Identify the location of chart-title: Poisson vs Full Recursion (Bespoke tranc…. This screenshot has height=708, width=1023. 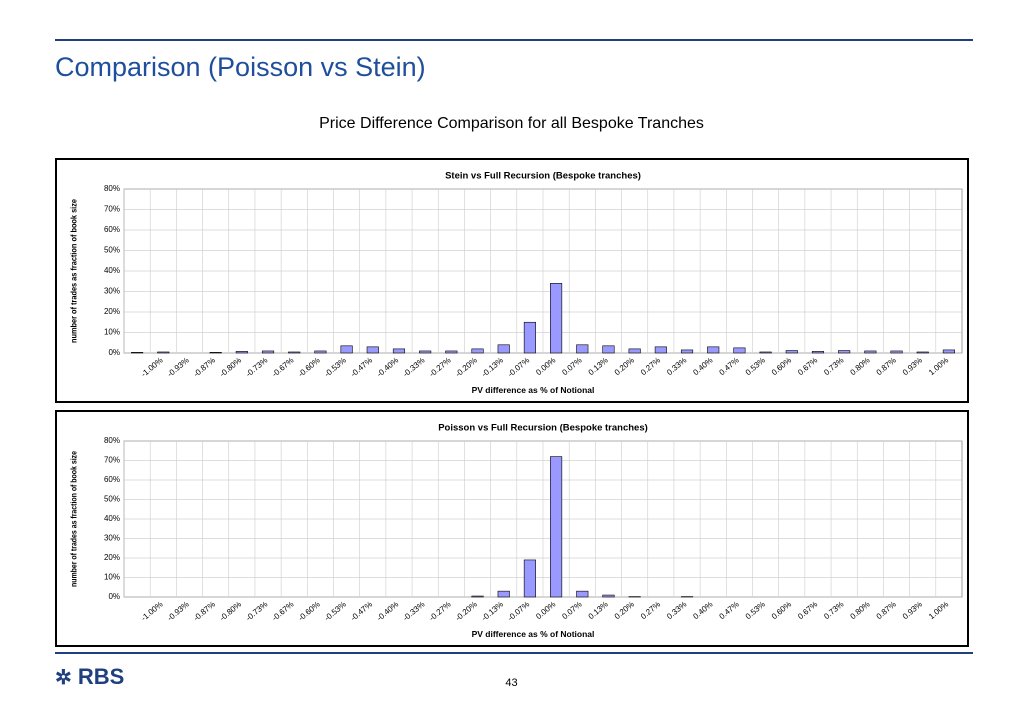
(543, 428).